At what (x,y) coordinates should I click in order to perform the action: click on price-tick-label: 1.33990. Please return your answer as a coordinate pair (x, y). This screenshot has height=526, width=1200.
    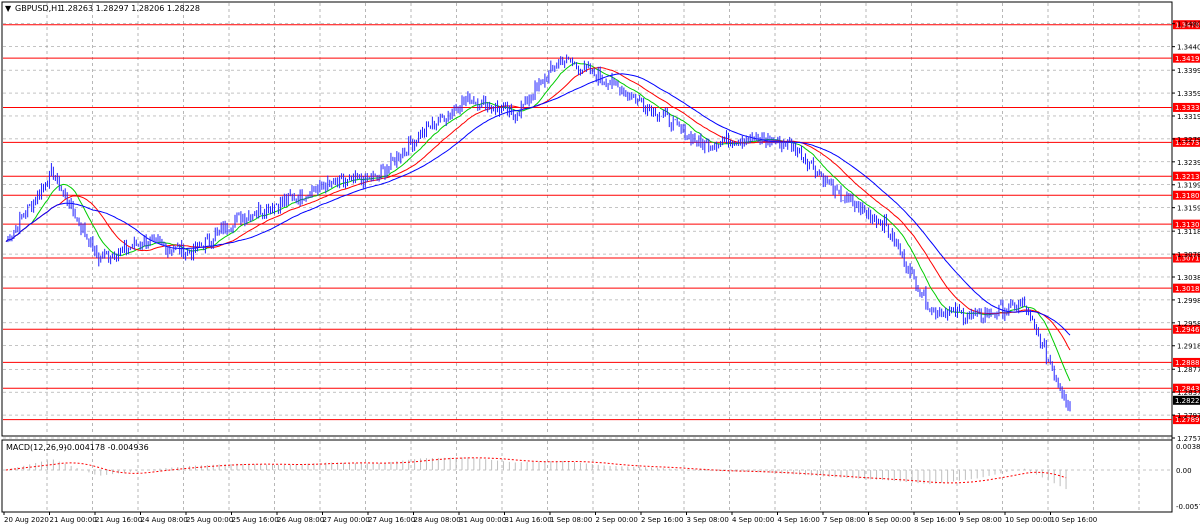
    Looking at the image, I should click on (1188, 71).